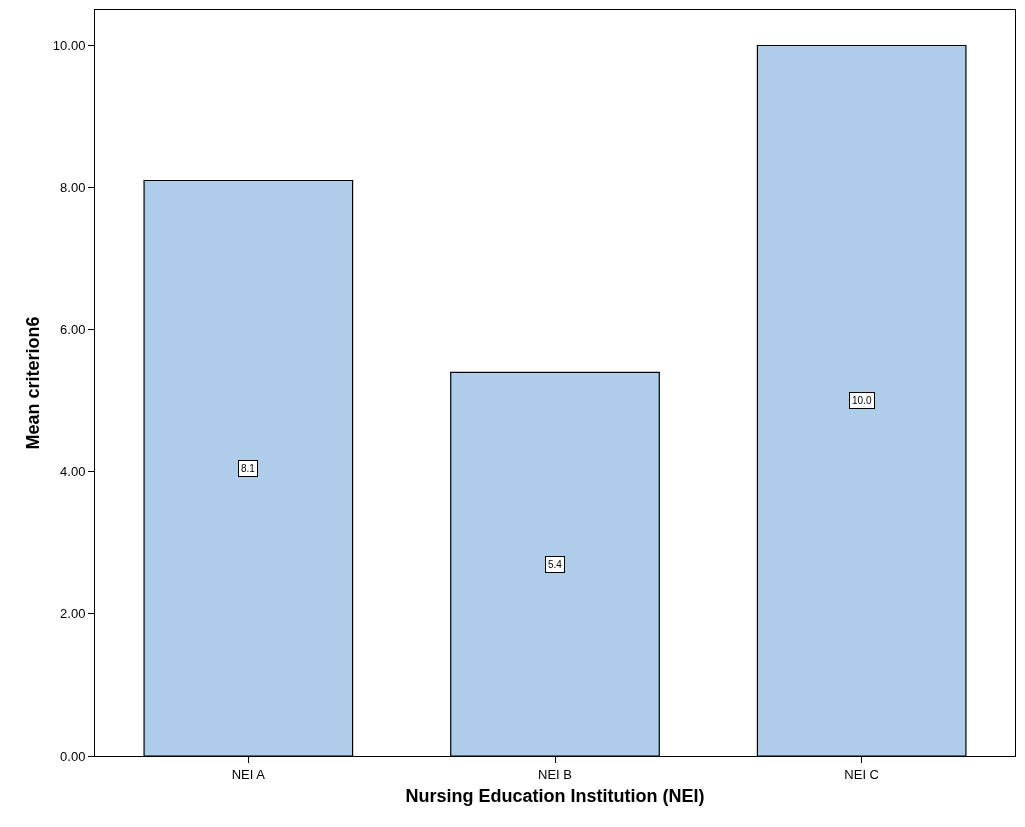 This screenshot has height=827, width=1025. I want to click on data-label: 5.4, so click(555, 564).